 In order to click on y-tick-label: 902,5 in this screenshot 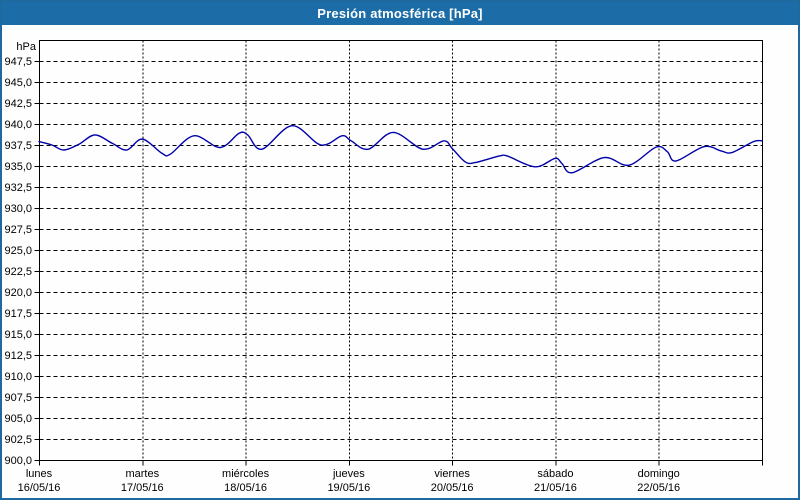, I will do `click(18, 440)`.